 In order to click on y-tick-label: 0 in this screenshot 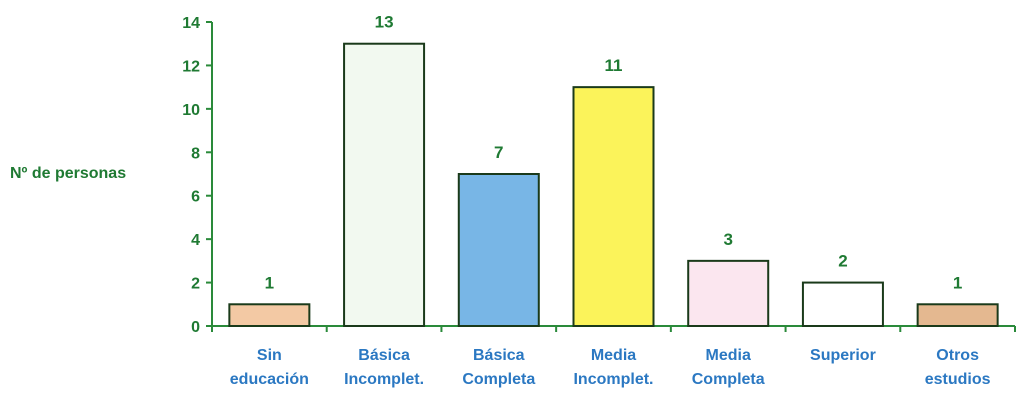, I will do `click(195, 327)`.